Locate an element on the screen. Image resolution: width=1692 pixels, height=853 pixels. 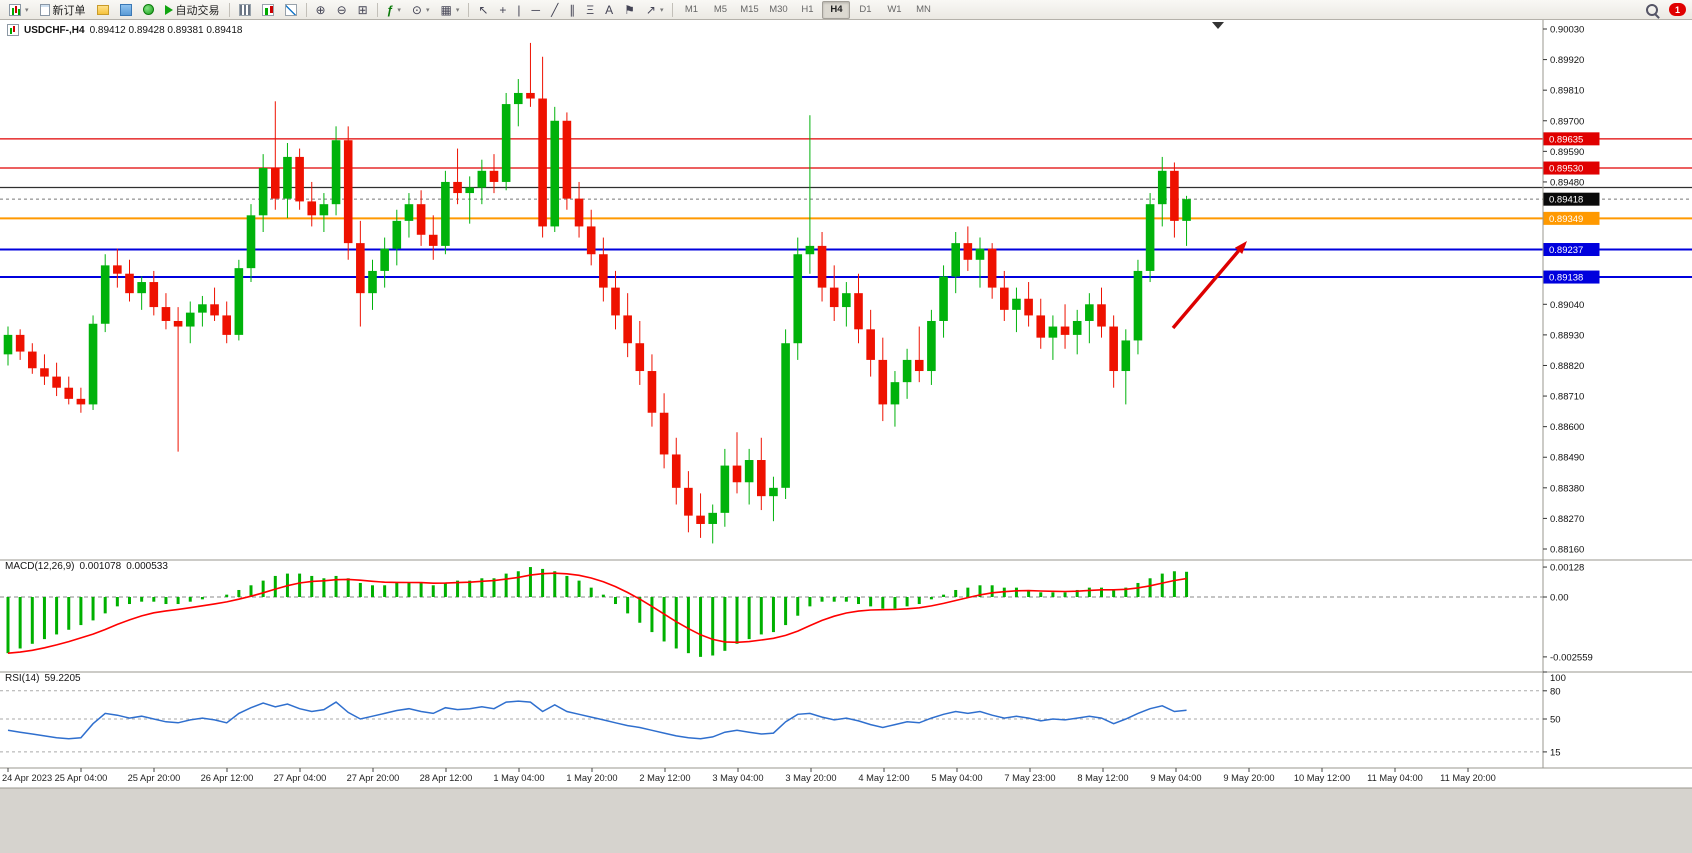
candlestick-chart-button is located at coordinates (268, 9).